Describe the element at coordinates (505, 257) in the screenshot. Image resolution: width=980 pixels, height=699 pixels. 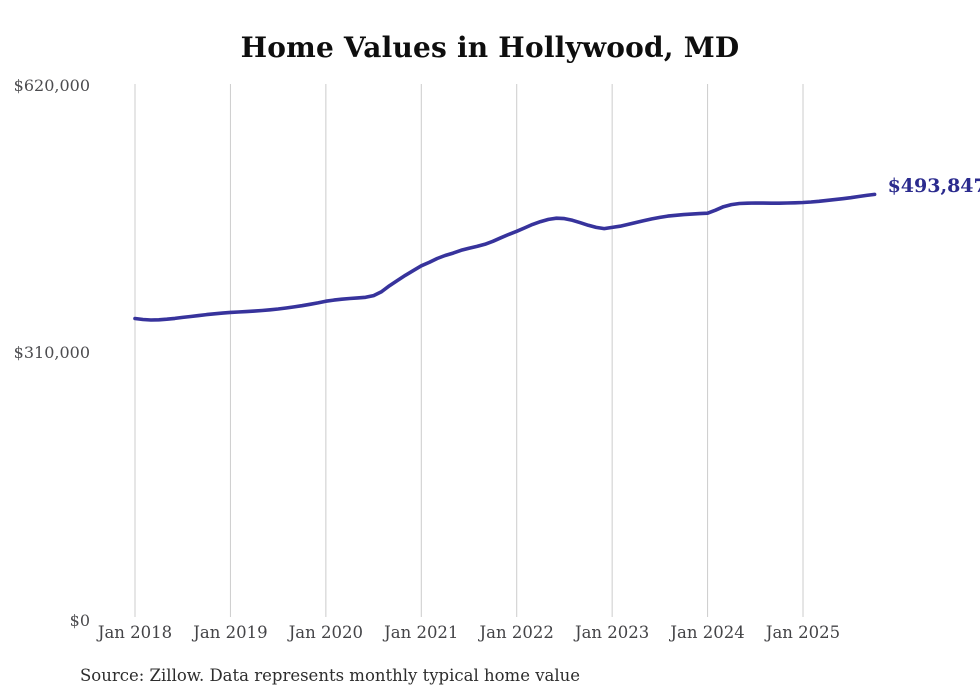
I see `home-value-line-series` at that location.